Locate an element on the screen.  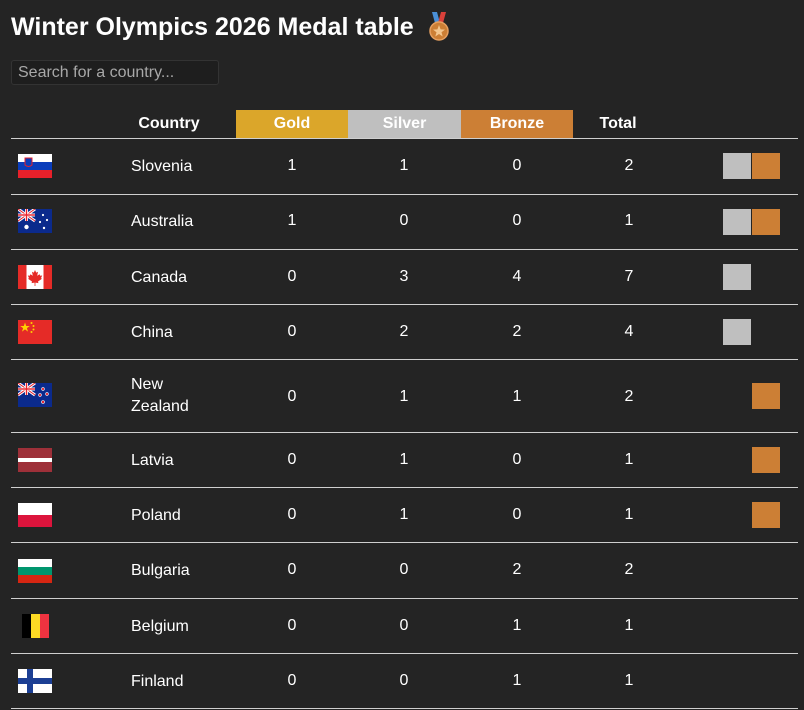
poland-flag-icon is located at coordinates (35, 515).